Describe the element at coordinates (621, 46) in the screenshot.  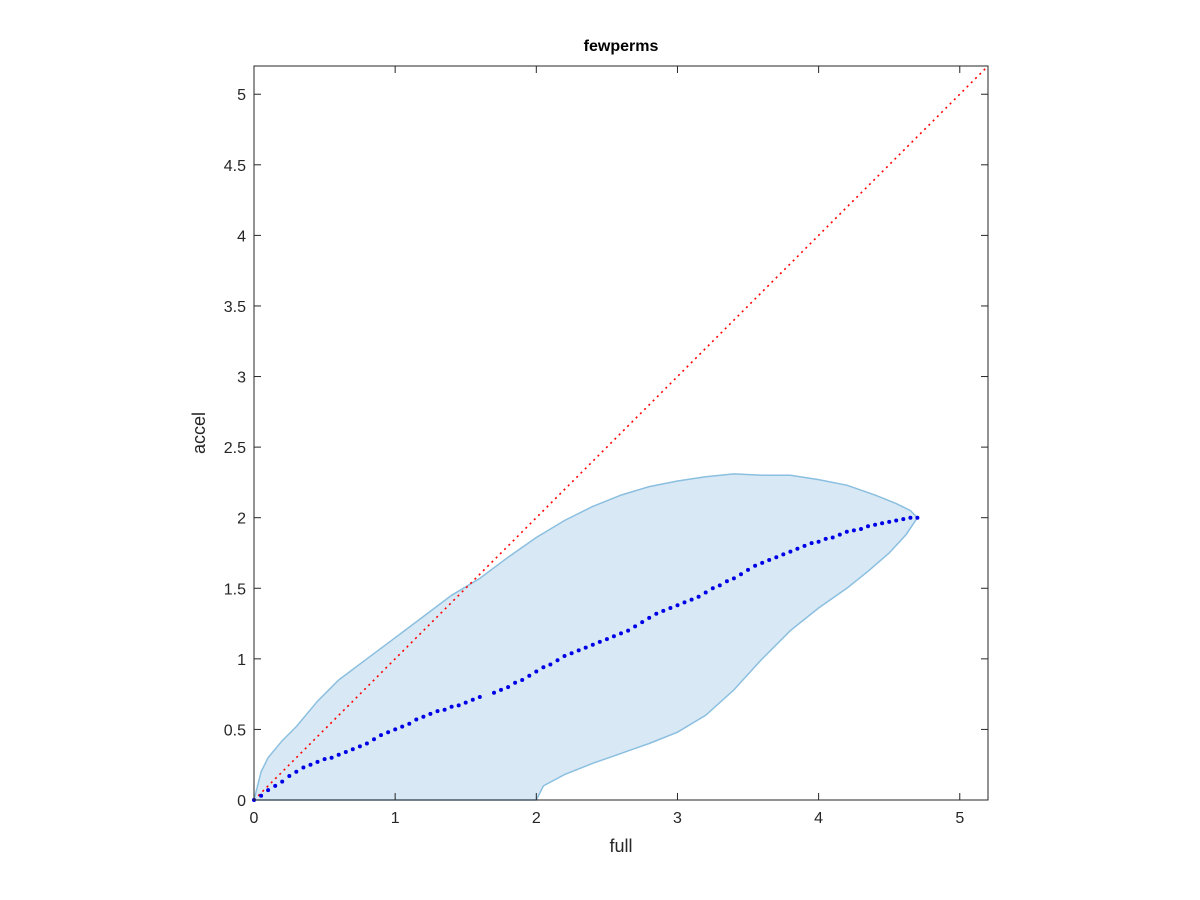
I see `chart-title: fewperms` at that location.